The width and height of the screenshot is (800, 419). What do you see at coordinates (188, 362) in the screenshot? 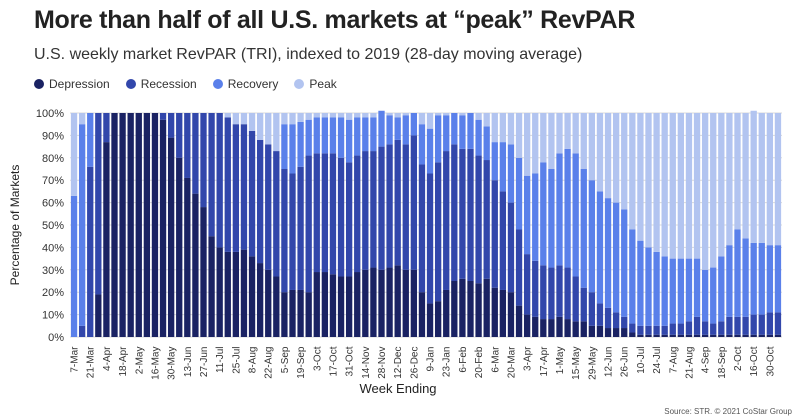
I see `x-tick-label: 13-Jun` at bounding box center [188, 362].